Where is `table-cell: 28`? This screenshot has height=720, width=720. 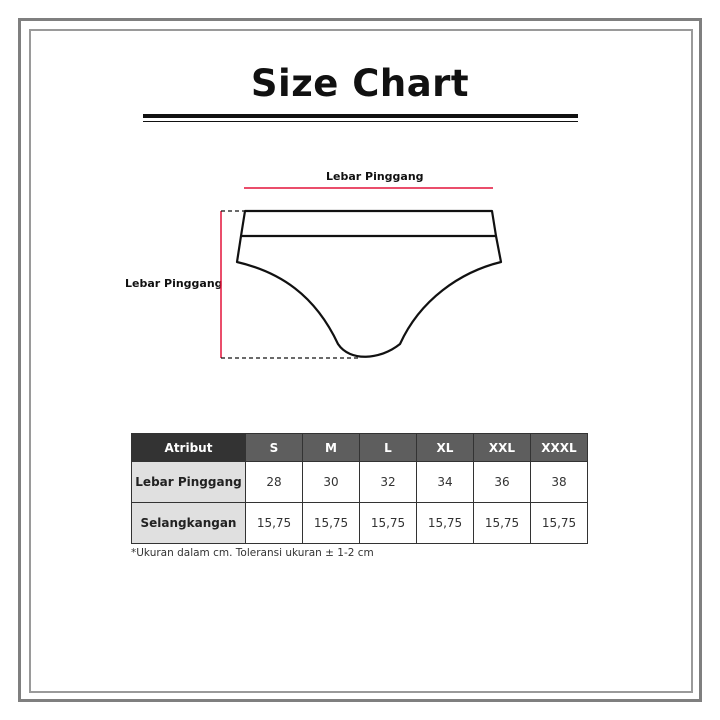
table-cell: 28 is located at coordinates (274, 482).